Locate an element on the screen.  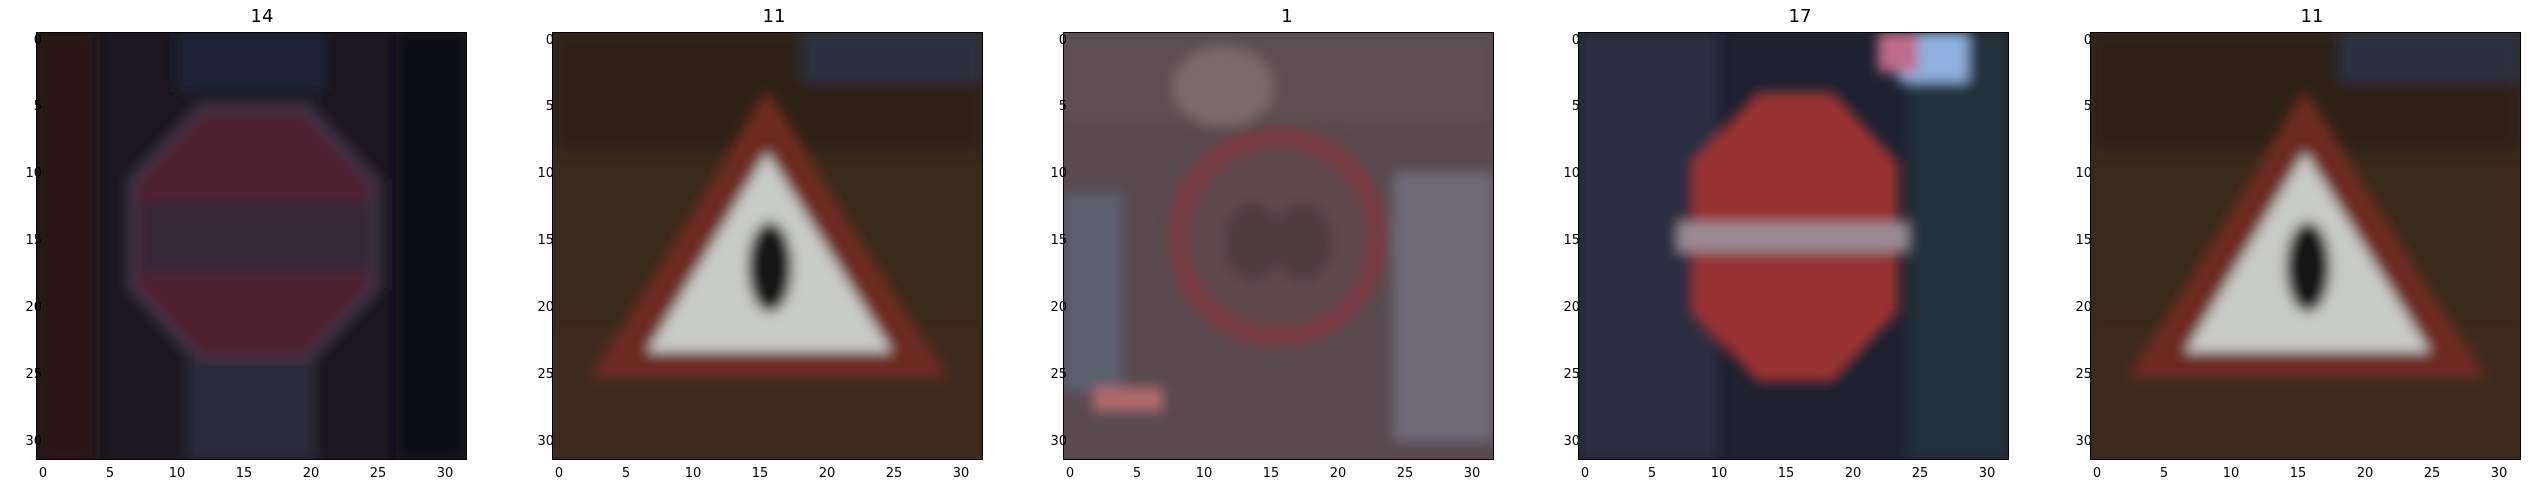
panel-title: 14 is located at coordinates (262, 16).